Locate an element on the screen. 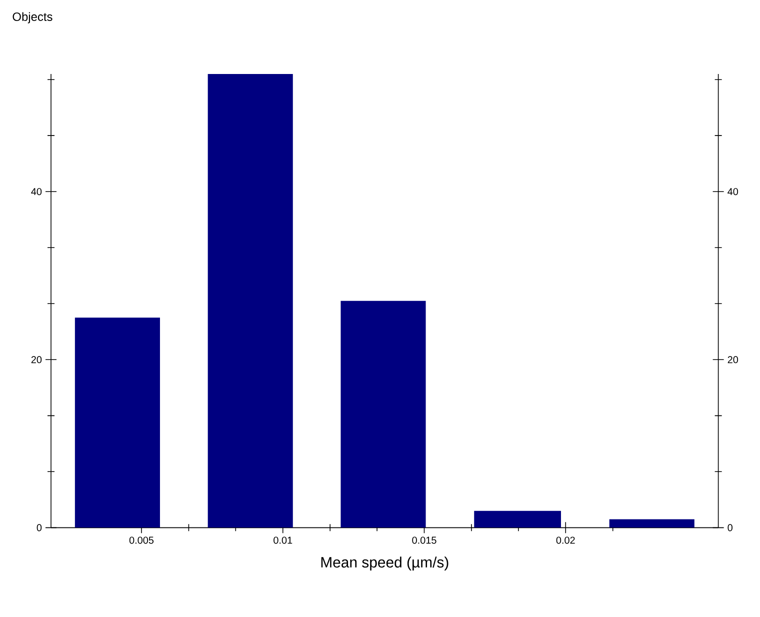 The image size is (760, 617). x-tick-label: 0.005 is located at coordinates (141, 540).